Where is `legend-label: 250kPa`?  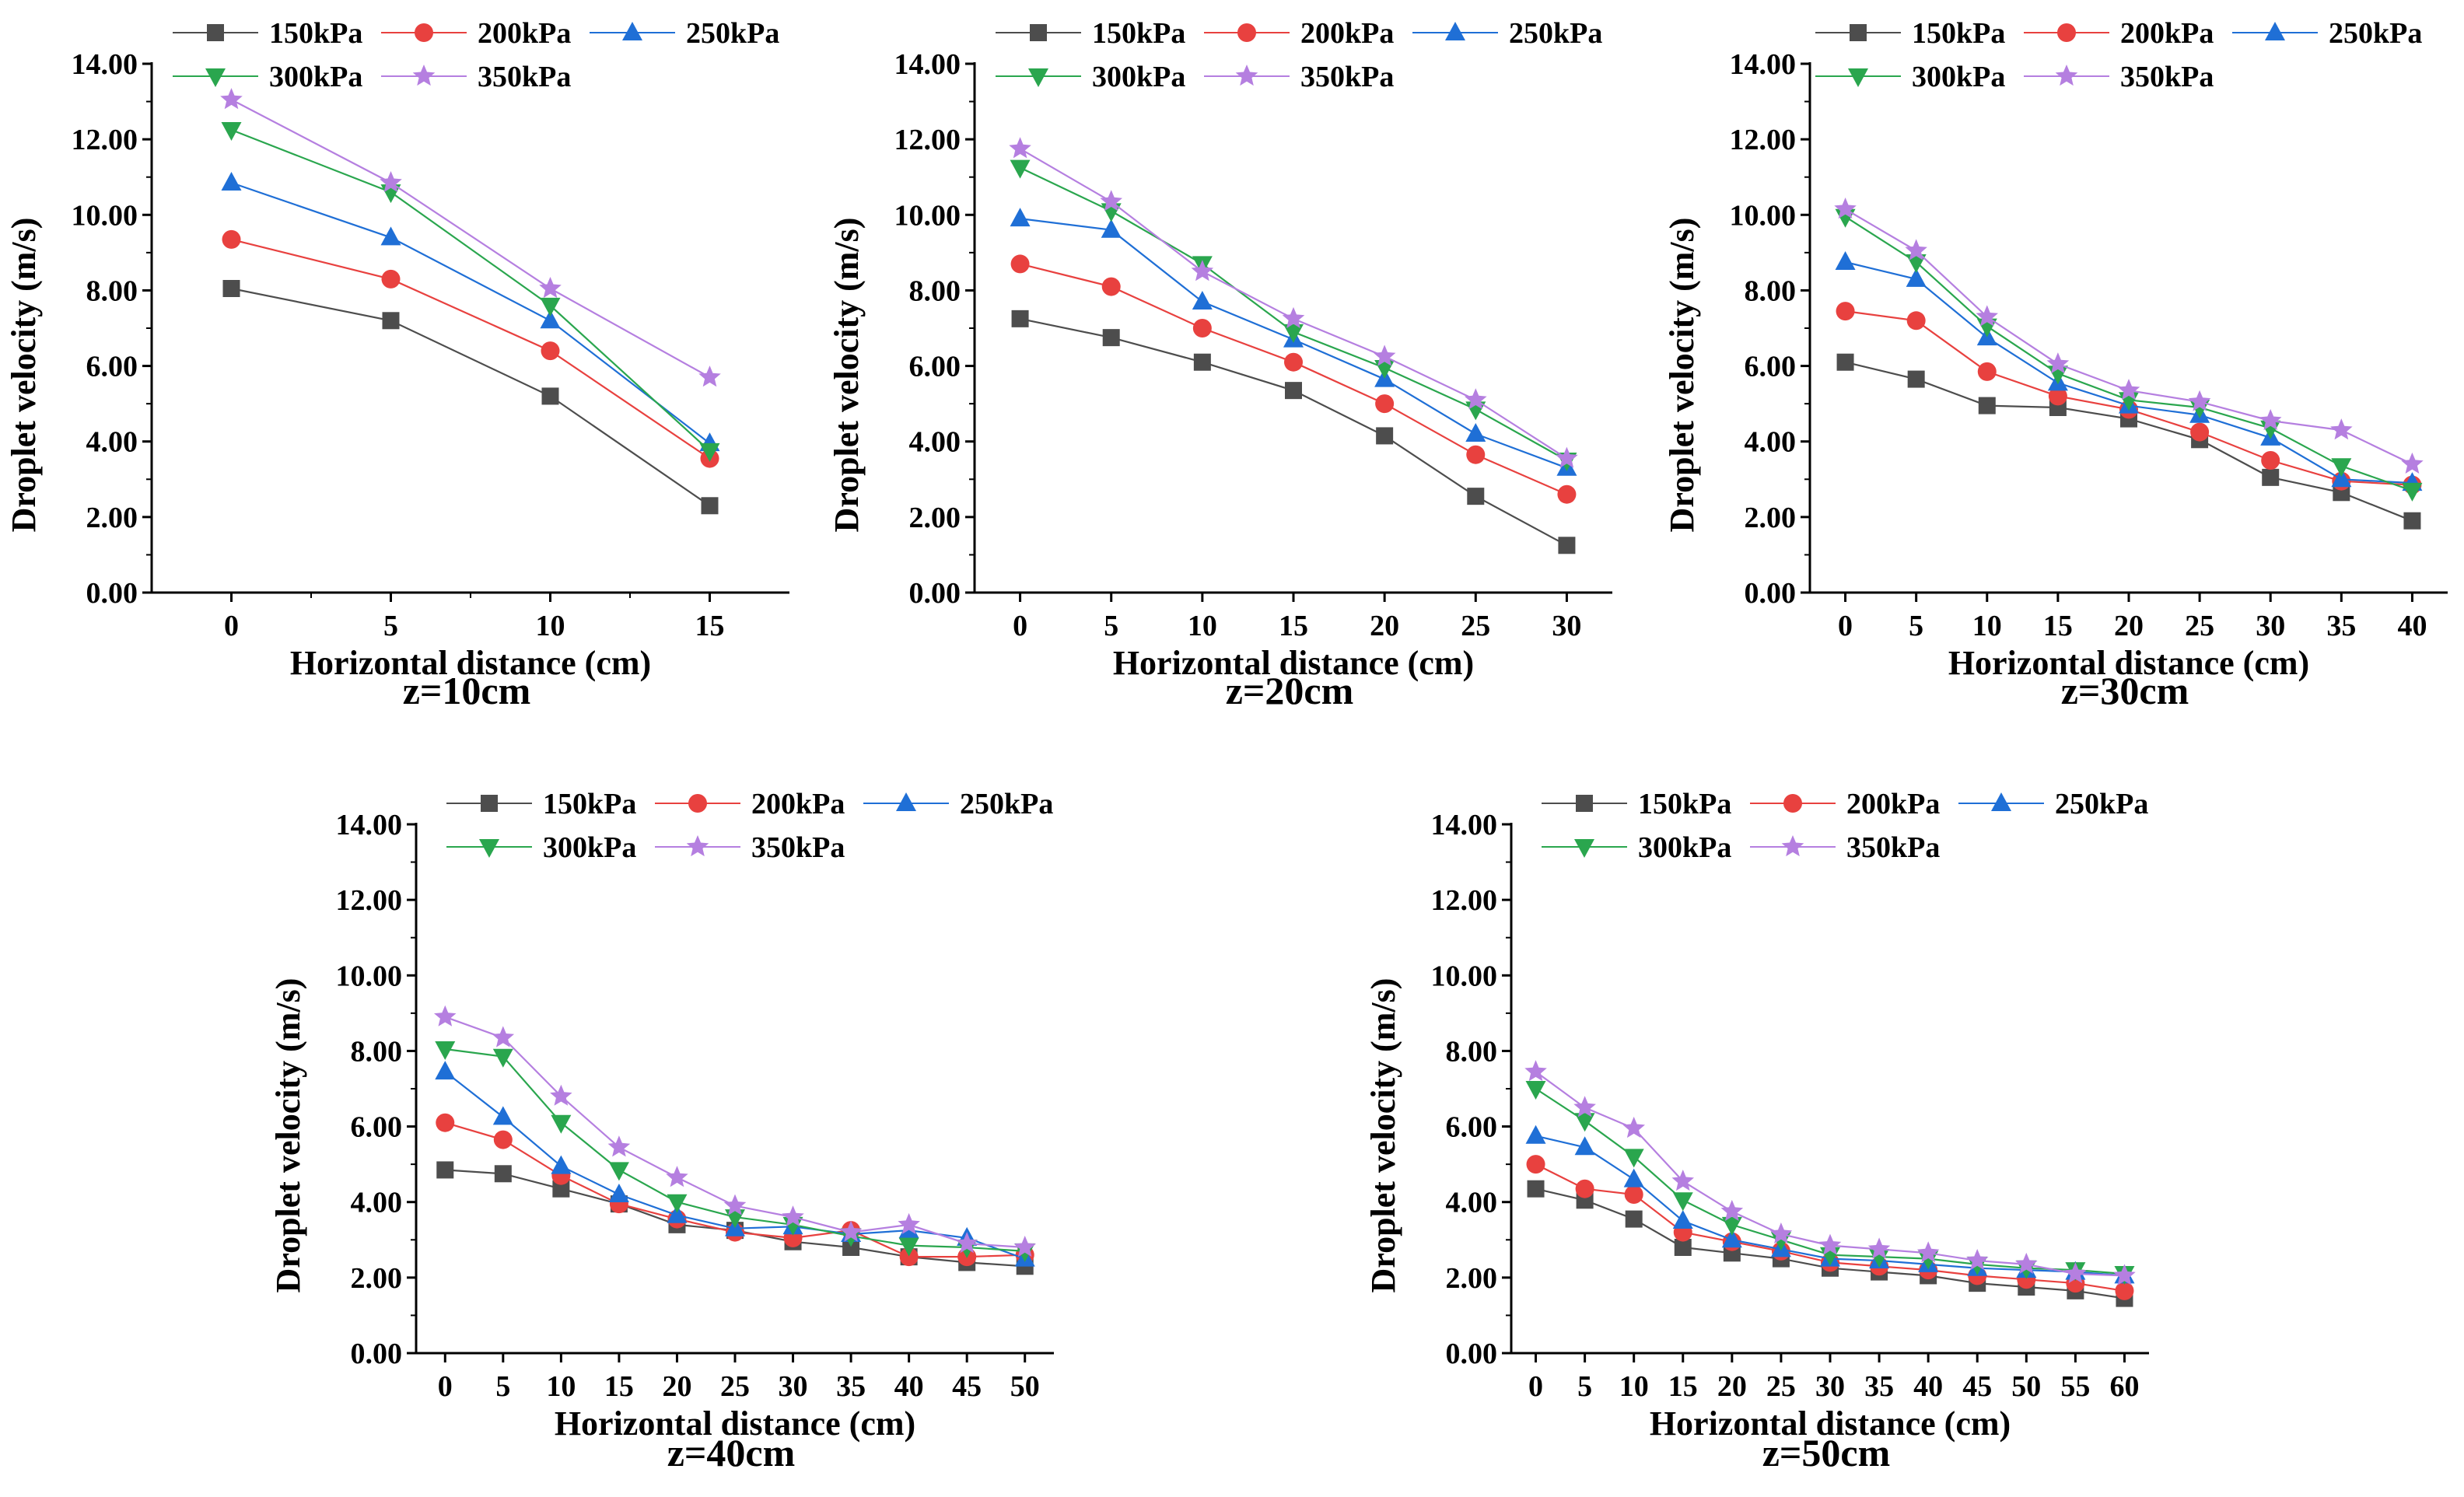 legend-label: 250kPa is located at coordinates (1007, 804).